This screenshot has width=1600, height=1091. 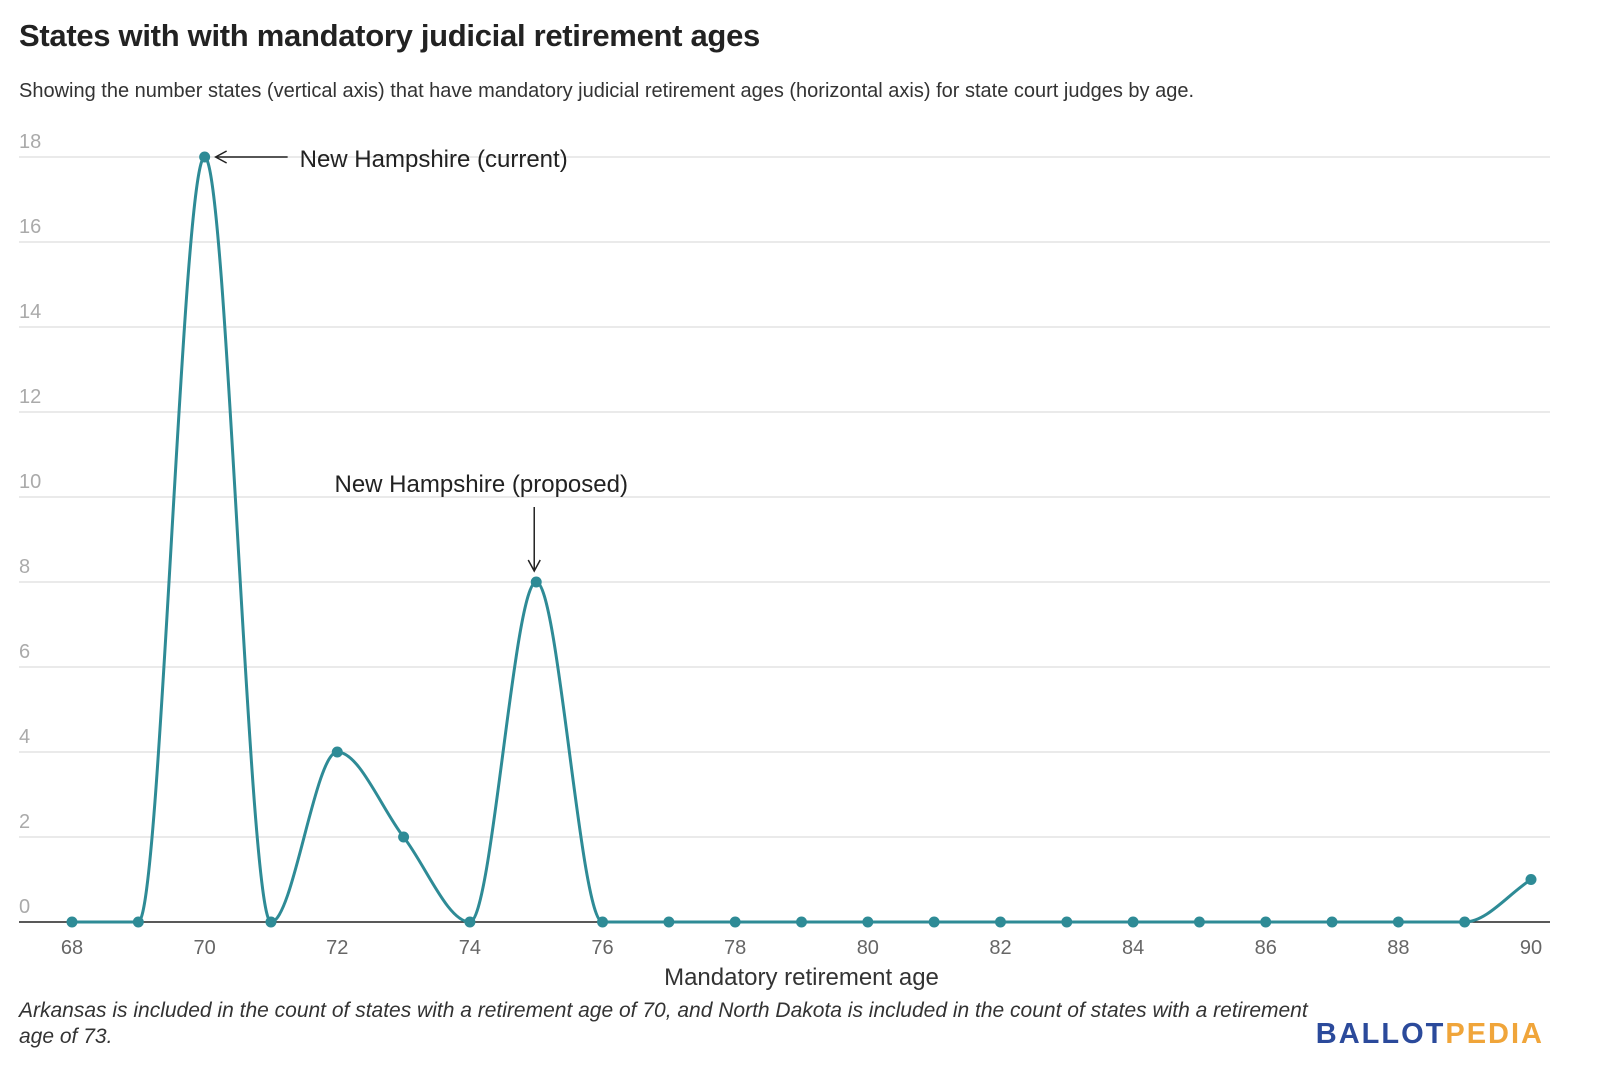 What do you see at coordinates (470, 948) in the screenshot?
I see `x-tick-label-74: 74` at bounding box center [470, 948].